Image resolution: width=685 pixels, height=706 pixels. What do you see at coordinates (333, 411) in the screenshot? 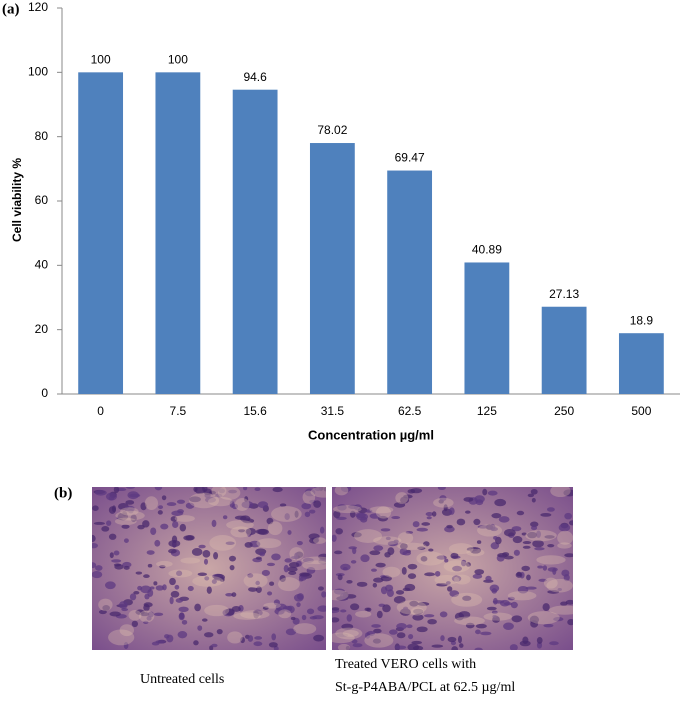
I see `x-tick-label: 31.5` at bounding box center [333, 411].